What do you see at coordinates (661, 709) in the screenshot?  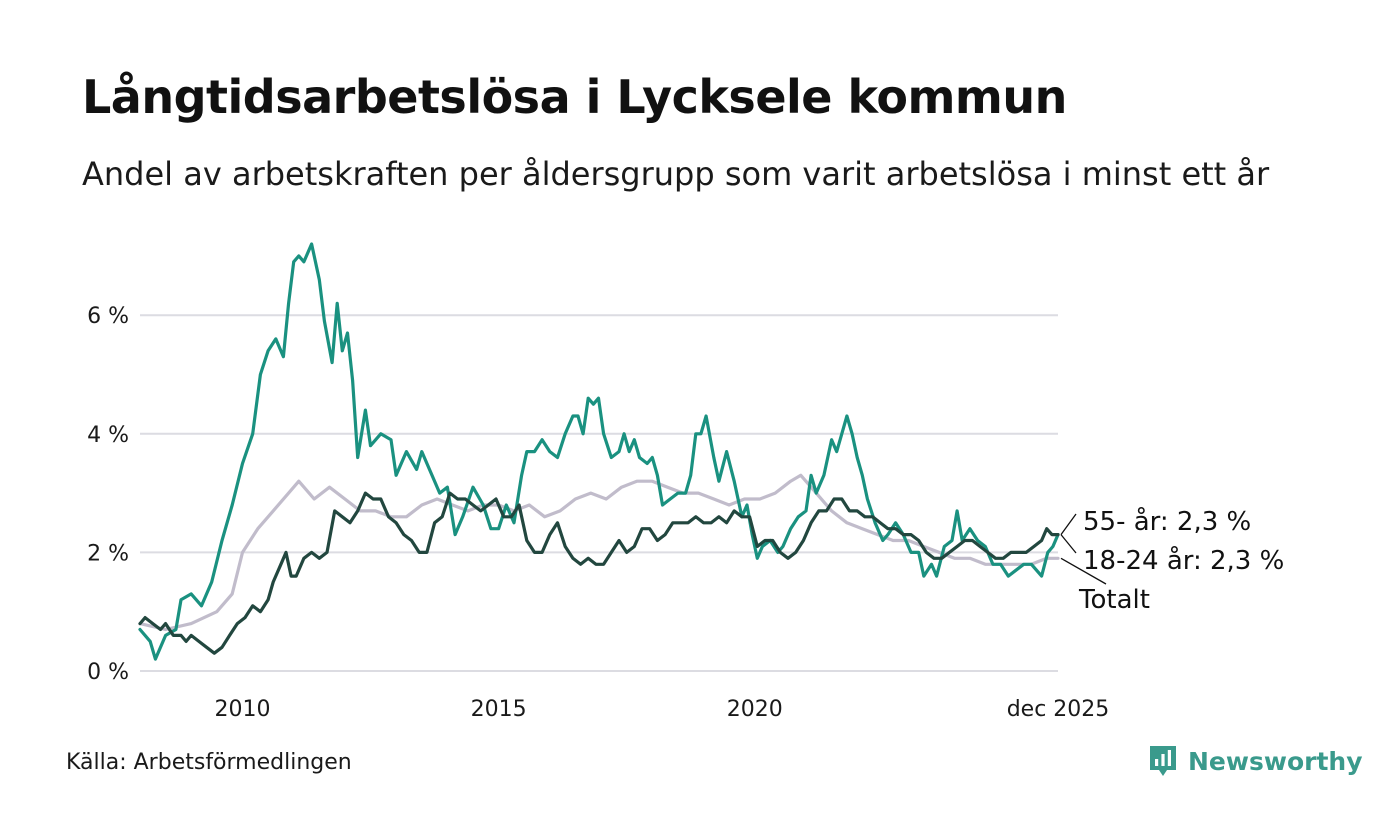 I see `x-axis-tick-labels: 2010 2015 2020 dec 2025` at bounding box center [661, 709].